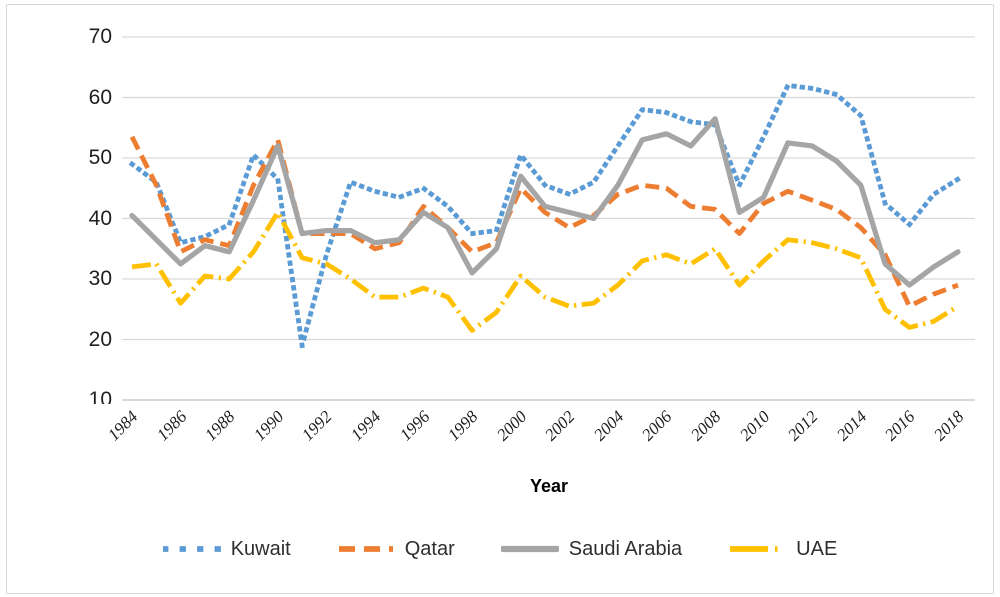  What do you see at coordinates (100, 278) in the screenshot?
I see `y-tick-label-30: 30` at bounding box center [100, 278].